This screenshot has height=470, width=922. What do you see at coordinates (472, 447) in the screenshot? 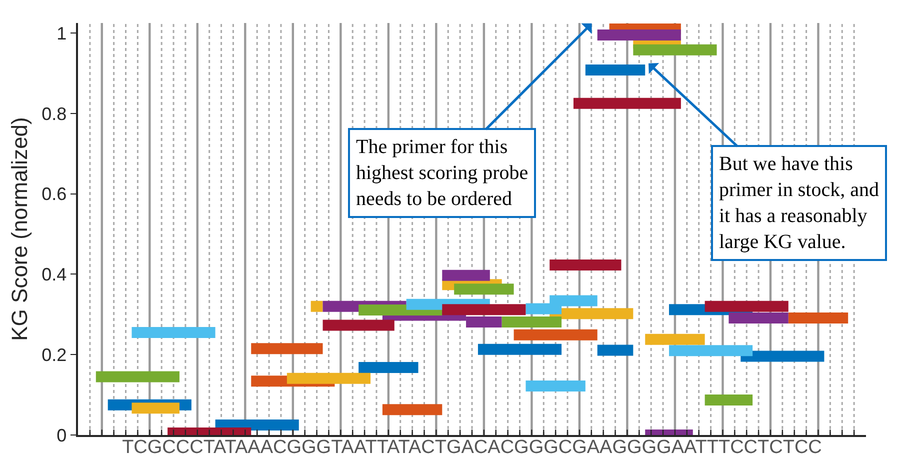
I see `x-axis-title: TCGCCCTATAAACGGGTAATTATACTGACACGGGCGAAGGGGAATTTCCTCTCC` at bounding box center [472, 447].